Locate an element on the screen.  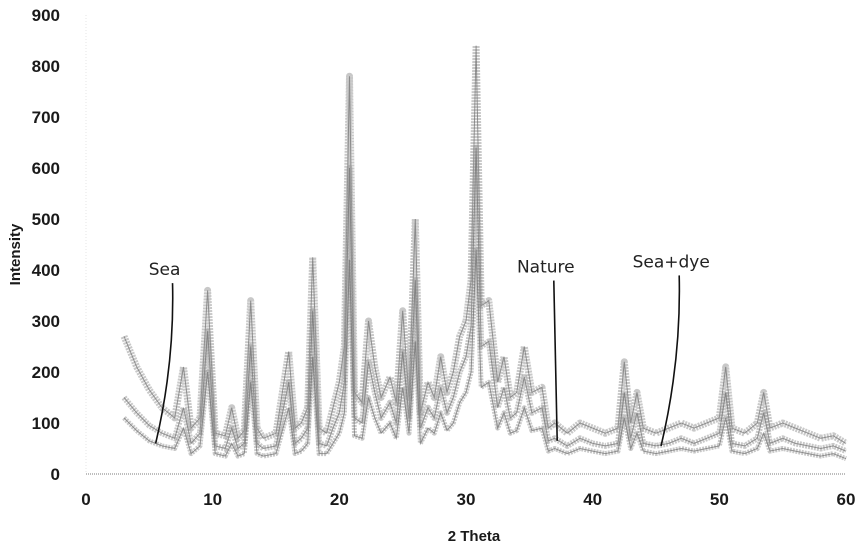
y-tick-label: 200 is located at coordinates (46, 372).